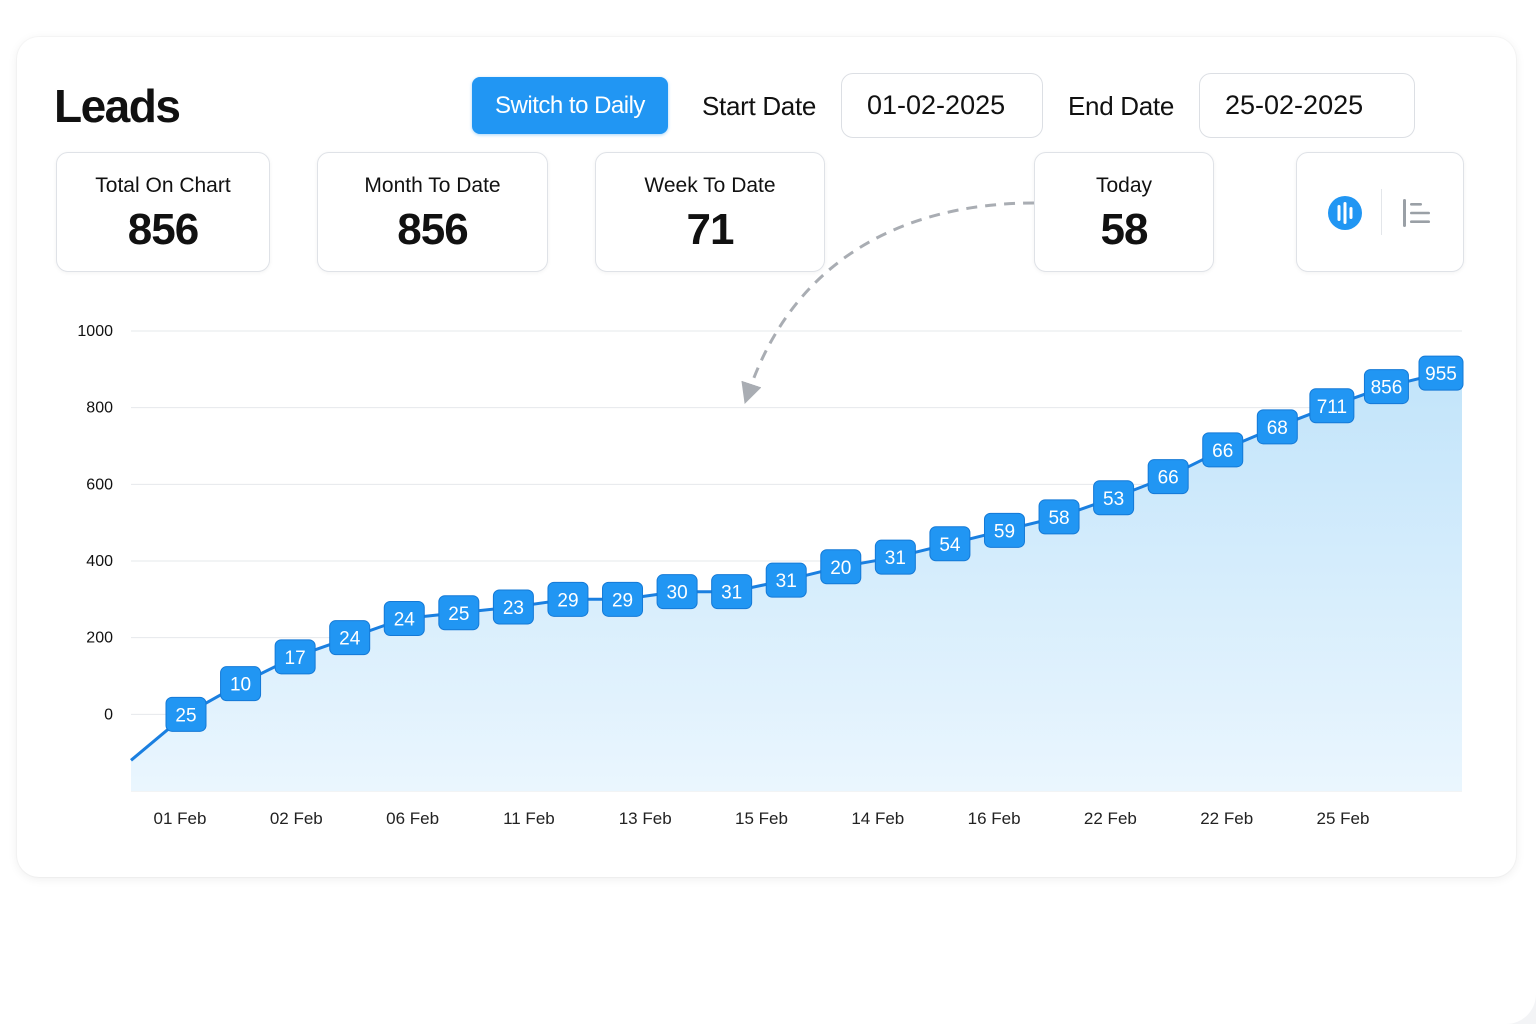 This screenshot has height=1024, width=1536. I want to click on x-tick-label: 16 Feb, so click(994, 818).